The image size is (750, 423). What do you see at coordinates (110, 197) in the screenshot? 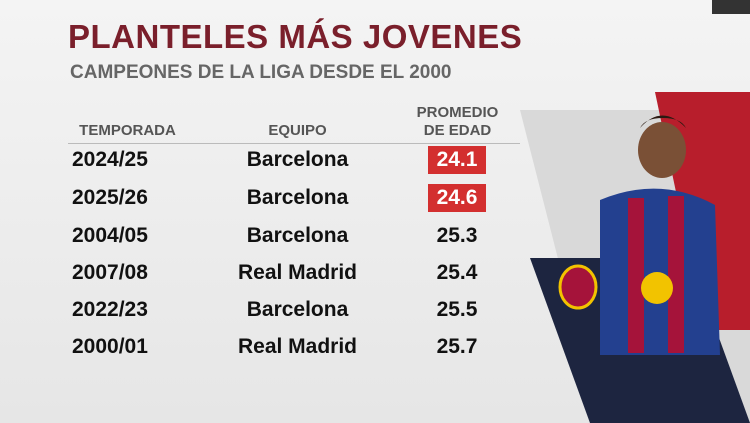
I see `table-cell: 2025/26` at bounding box center [110, 197].